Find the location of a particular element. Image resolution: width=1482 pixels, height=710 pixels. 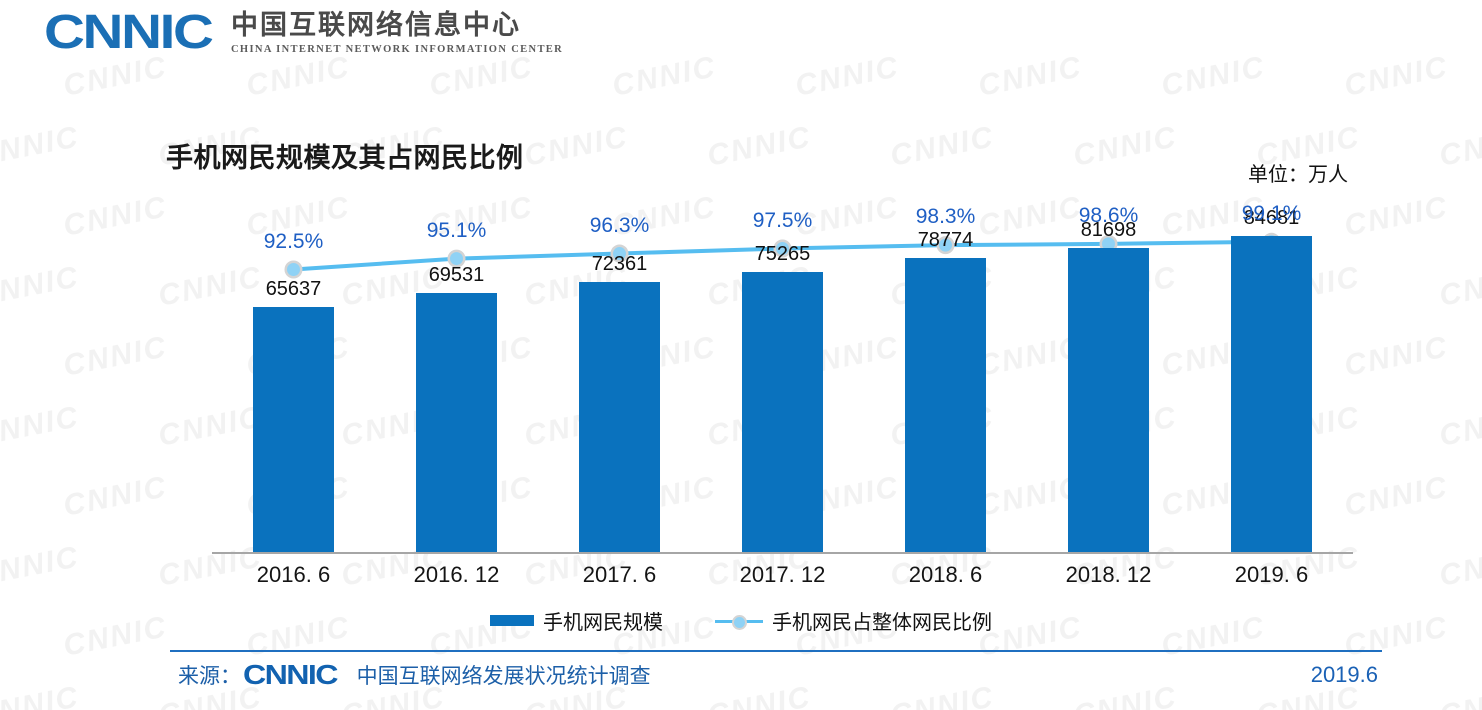

x-axis-label: 2018. 6 is located at coordinates (945, 574).